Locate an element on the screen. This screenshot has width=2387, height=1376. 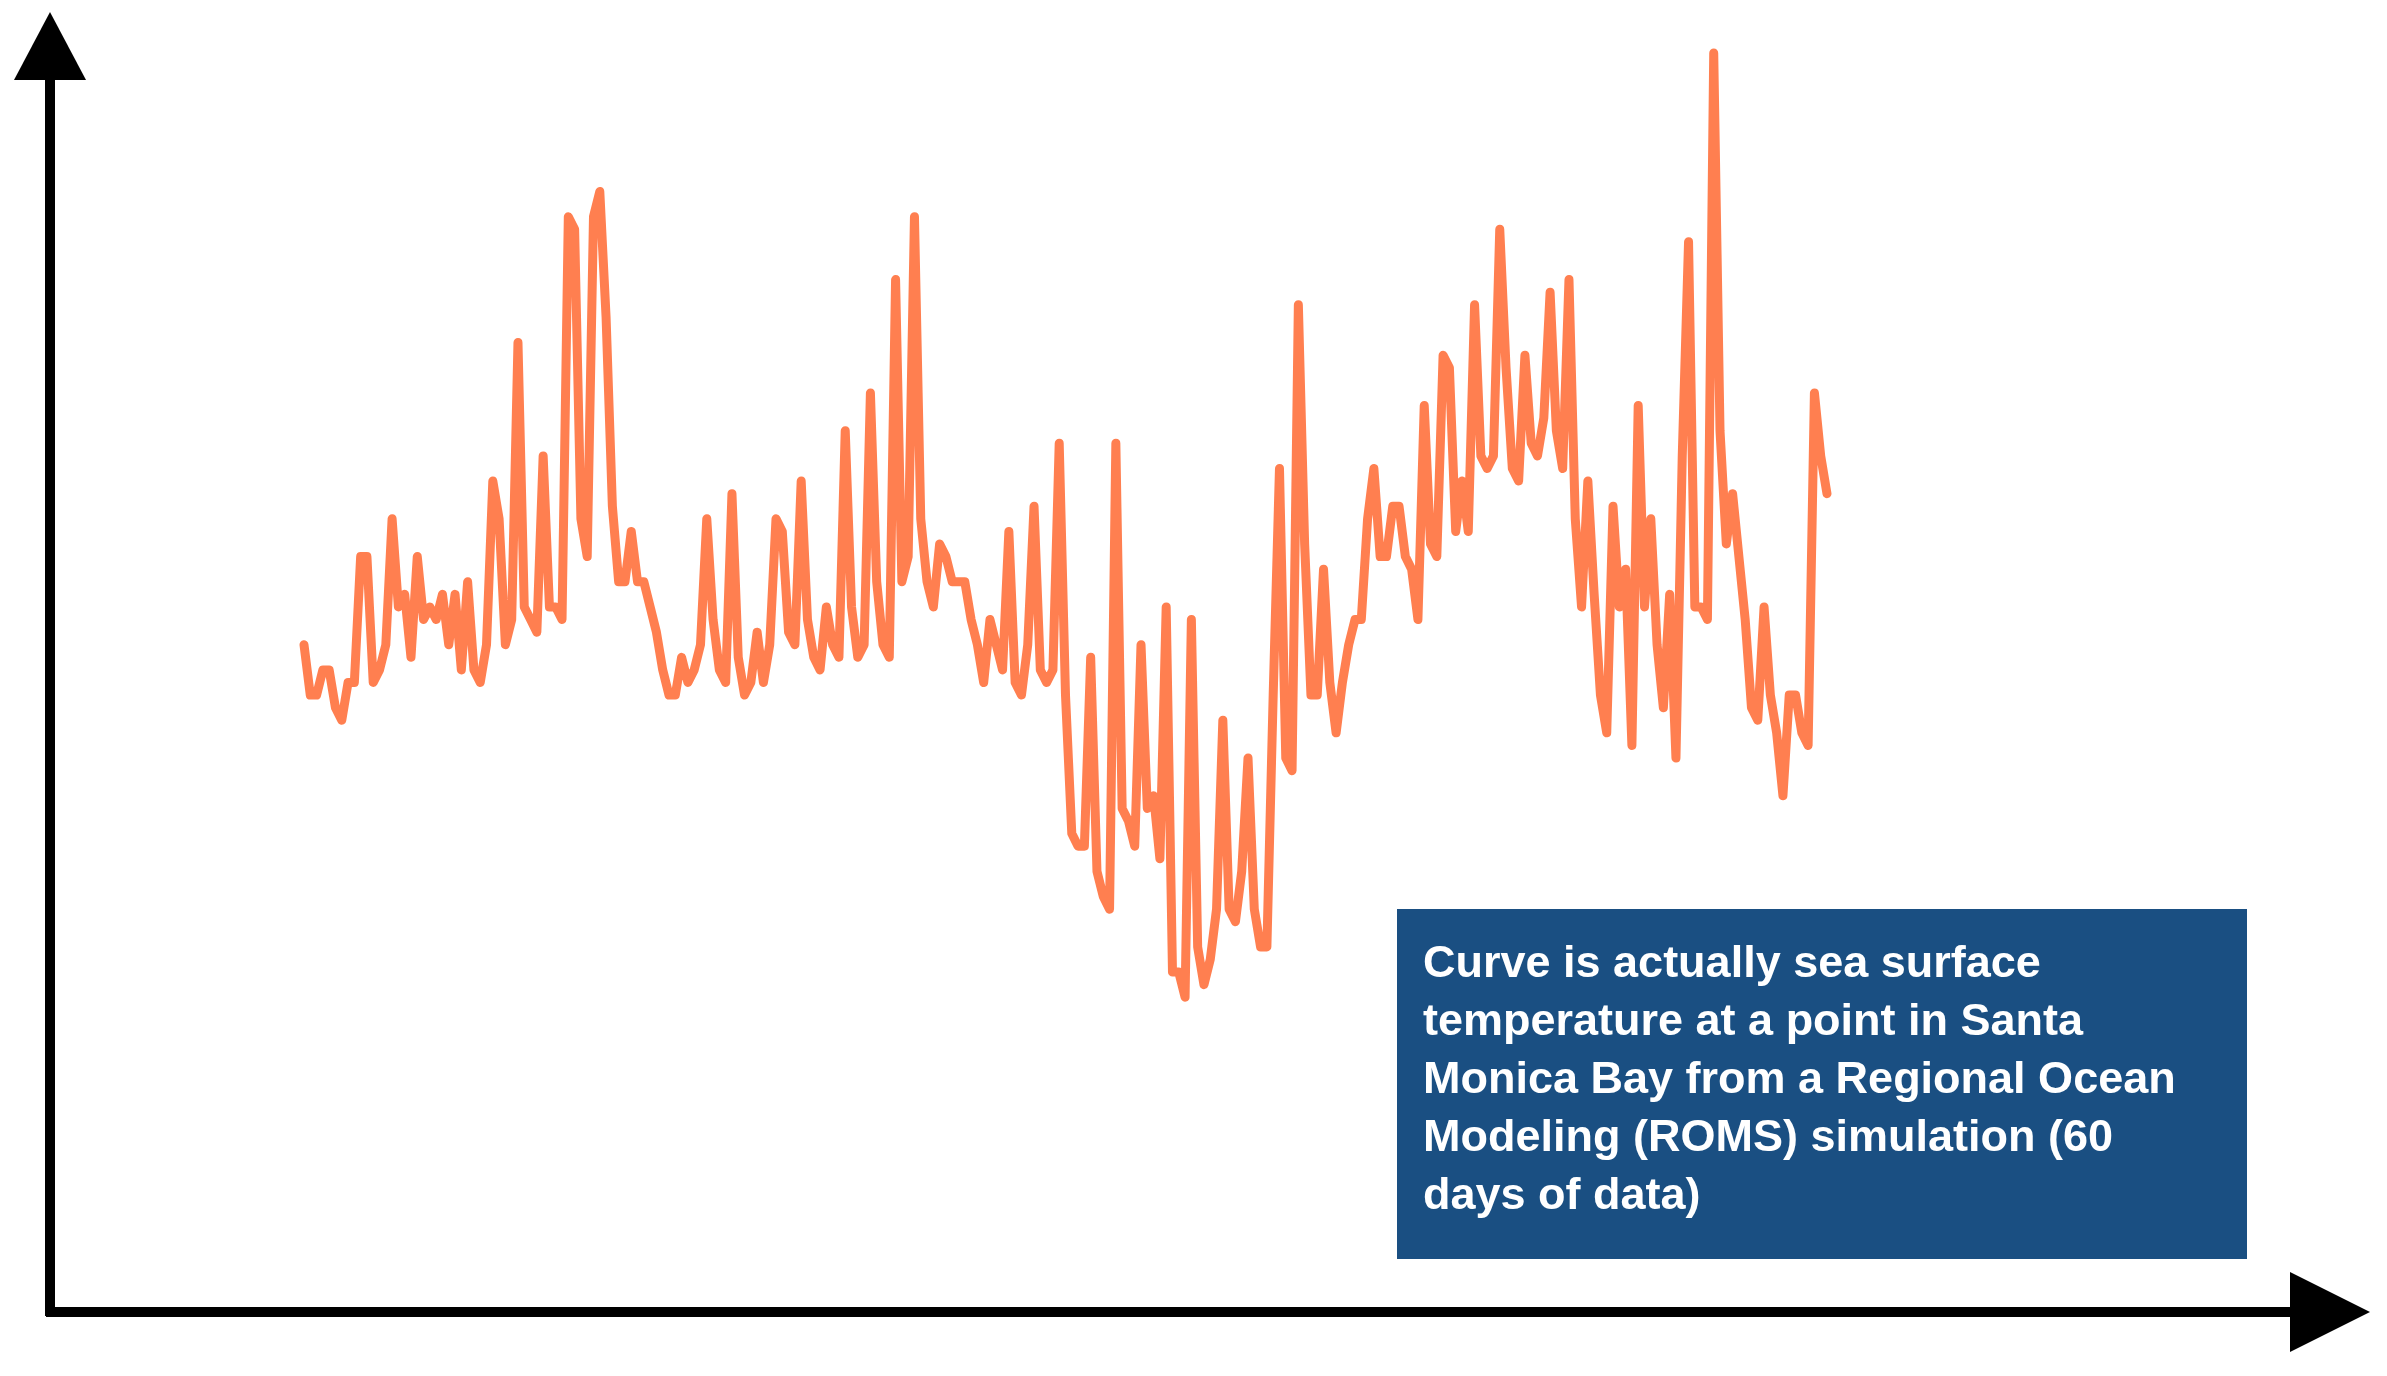
annotation: Curve is actually sea surface temperature at a point in Santa Monica Bay from a Regional Ocean Modeling (ROMS) simulation (60 days of data) is located at coordinates (1799, 1077).